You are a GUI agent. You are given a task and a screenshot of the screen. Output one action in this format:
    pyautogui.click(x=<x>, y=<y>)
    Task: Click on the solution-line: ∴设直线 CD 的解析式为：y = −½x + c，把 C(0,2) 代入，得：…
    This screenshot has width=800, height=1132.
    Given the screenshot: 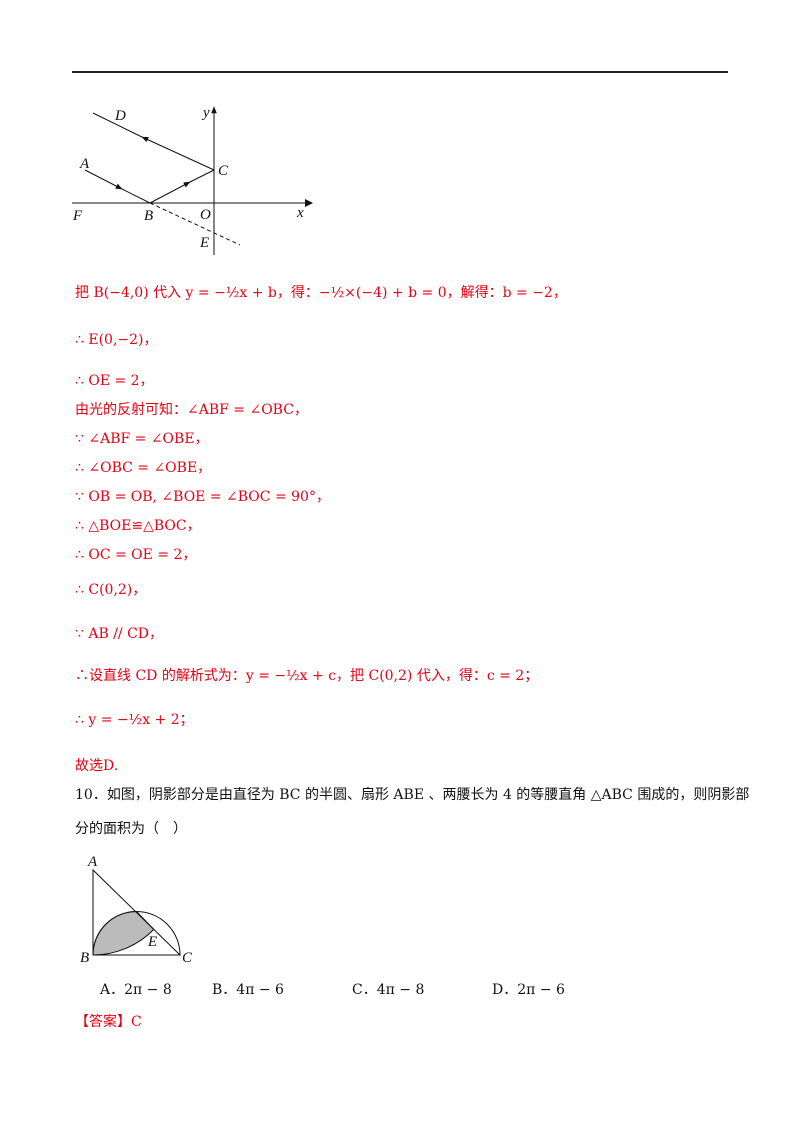 What is the action you would take?
    pyautogui.click(x=307, y=676)
    